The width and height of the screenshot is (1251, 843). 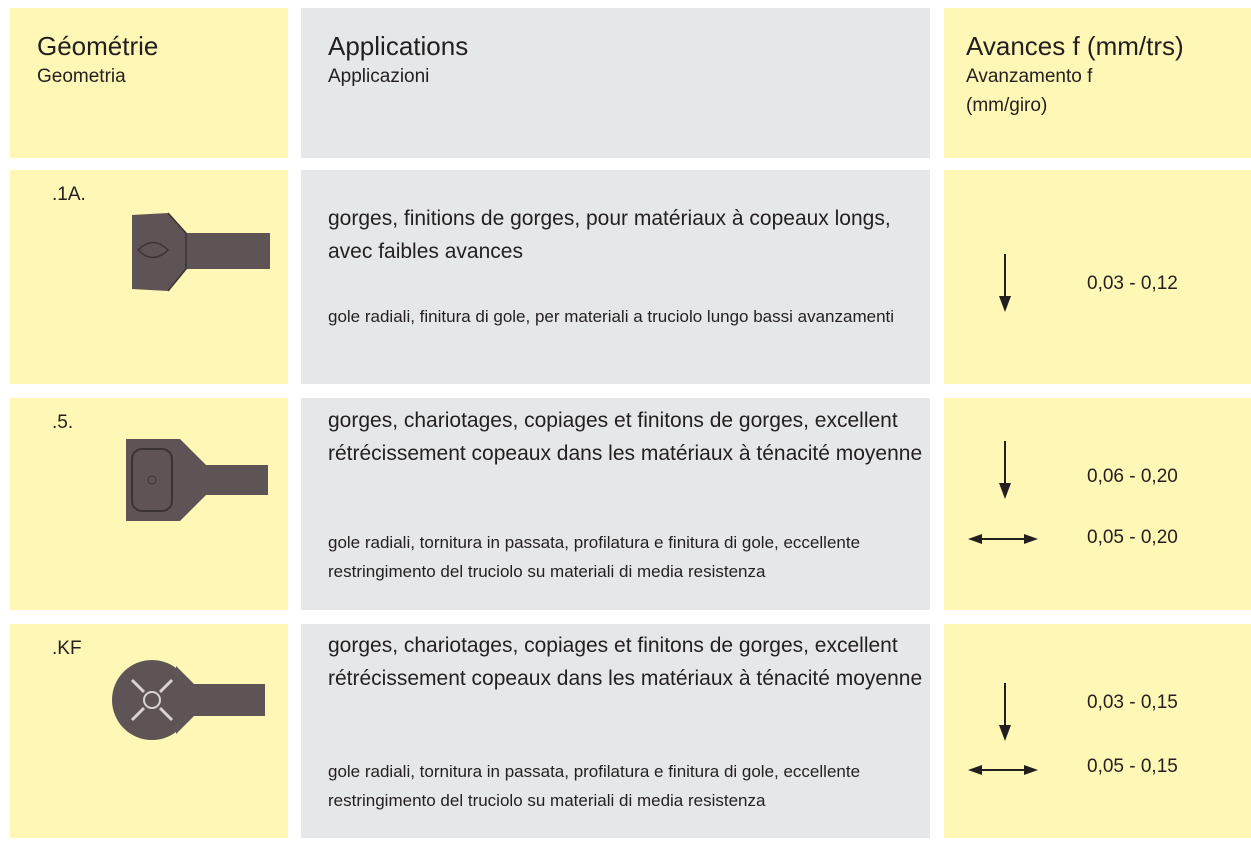 I want to click on header-title: Avances f (mm/trs), so click(x=1075, y=46).